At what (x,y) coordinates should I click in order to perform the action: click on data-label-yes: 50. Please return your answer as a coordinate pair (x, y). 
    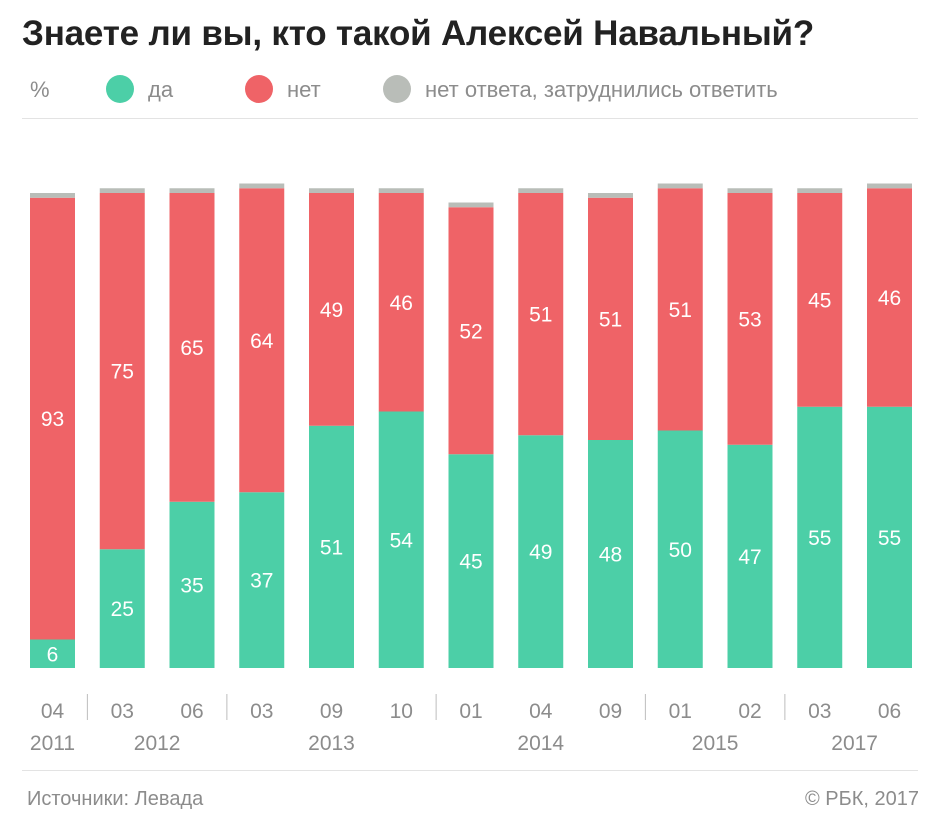
    Looking at the image, I should click on (680, 550).